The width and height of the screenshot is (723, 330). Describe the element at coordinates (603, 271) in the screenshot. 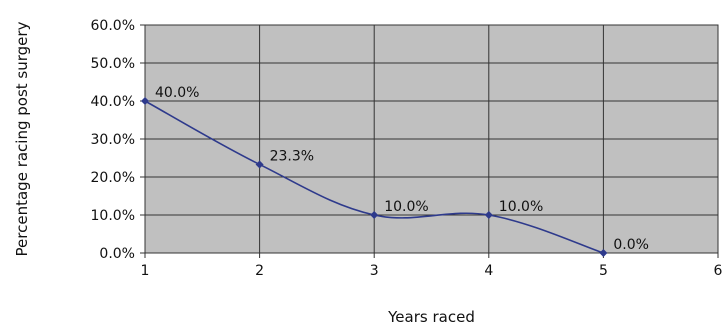

I see `x-tick-label: 5` at that location.